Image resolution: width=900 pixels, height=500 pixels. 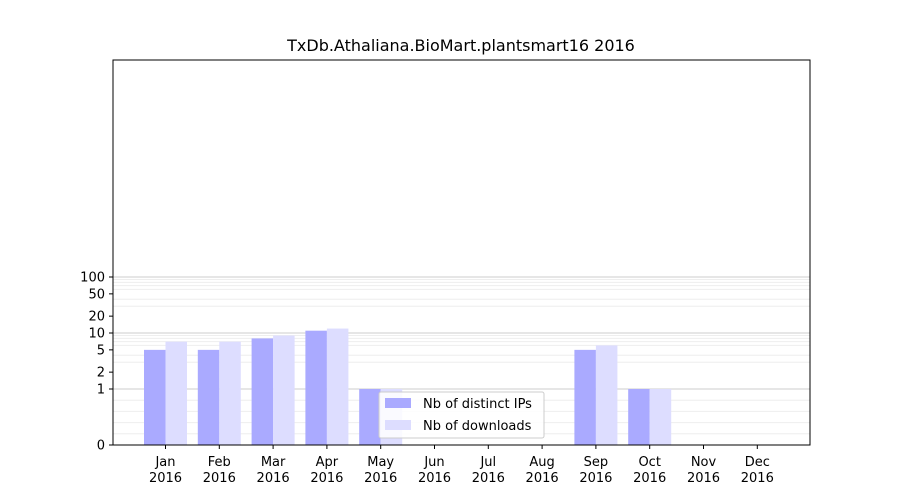 What do you see at coordinates (704, 462) in the screenshot?
I see `x-tick-label-month: Nov` at bounding box center [704, 462].